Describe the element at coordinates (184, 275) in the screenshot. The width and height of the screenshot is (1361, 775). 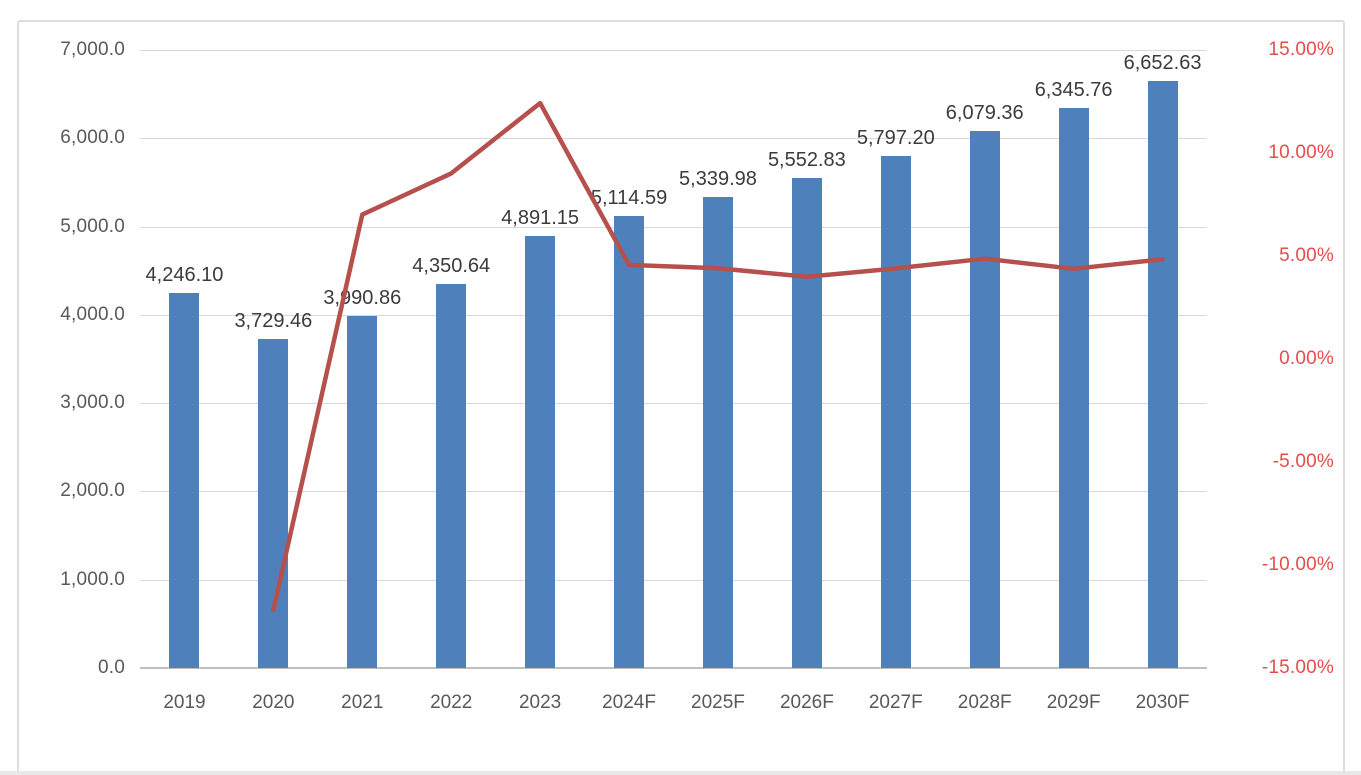
I see `bar-value-label: 4,246.10` at that location.